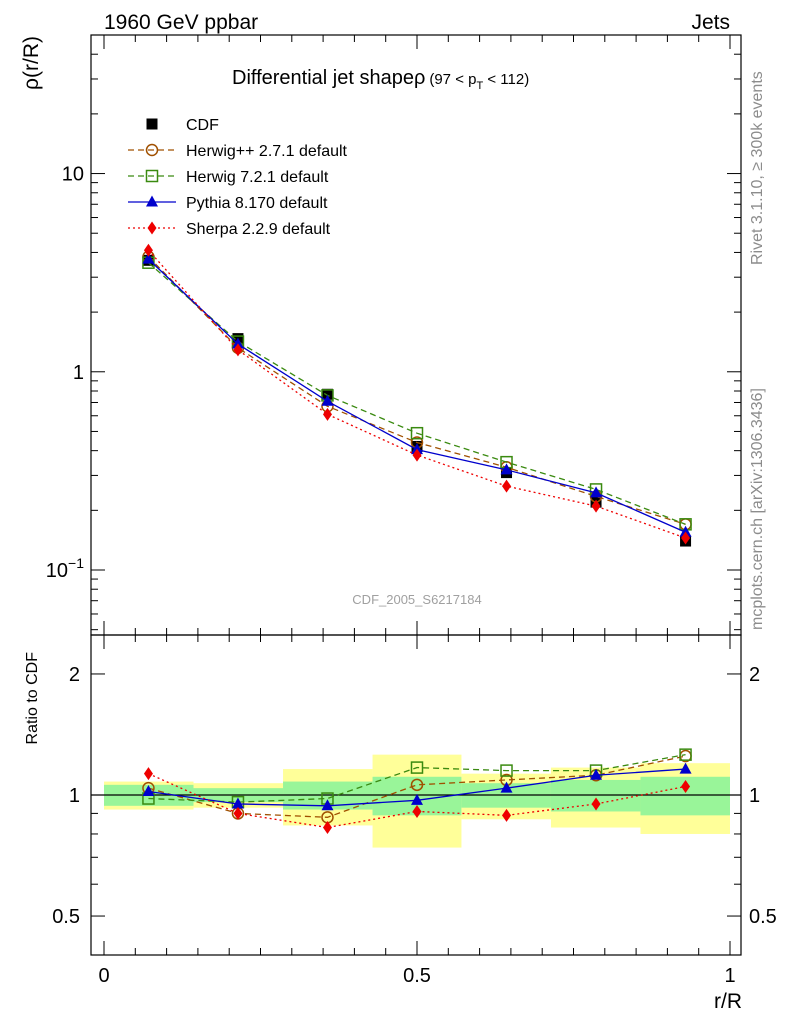 The height and width of the screenshot is (1029, 786). Describe the element at coordinates (267, 151) in the screenshot. I see `legend-label-0: Herwig++ 2.7.1 default` at that location.